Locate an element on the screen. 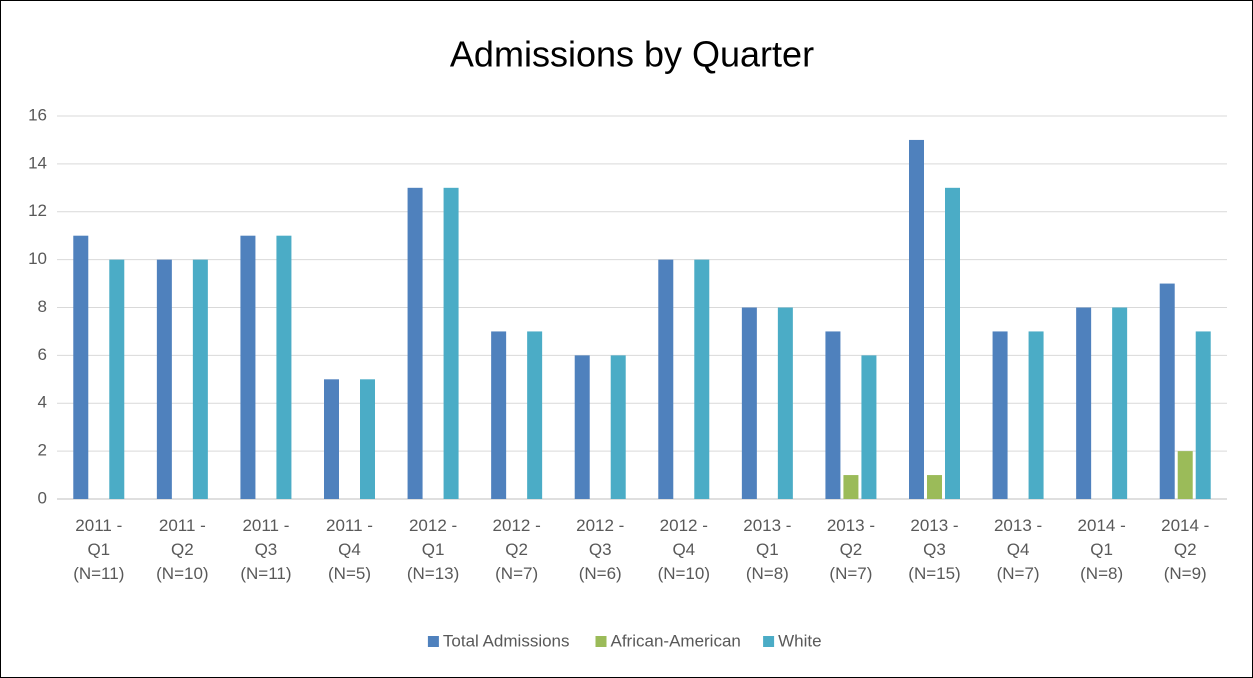 This screenshot has width=1253, height=678. x-tick-label: 2014 -Q1 (N=8) is located at coordinates (1102, 549).